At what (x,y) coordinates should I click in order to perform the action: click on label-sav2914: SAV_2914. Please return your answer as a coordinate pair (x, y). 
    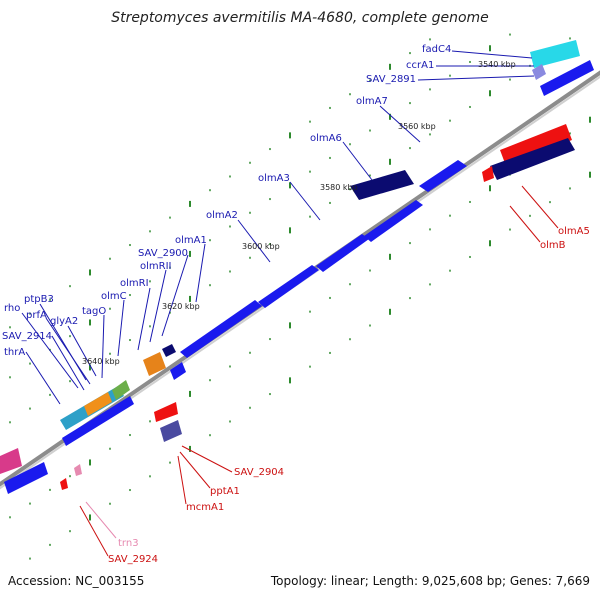
    Looking at the image, I should click on (27, 336).